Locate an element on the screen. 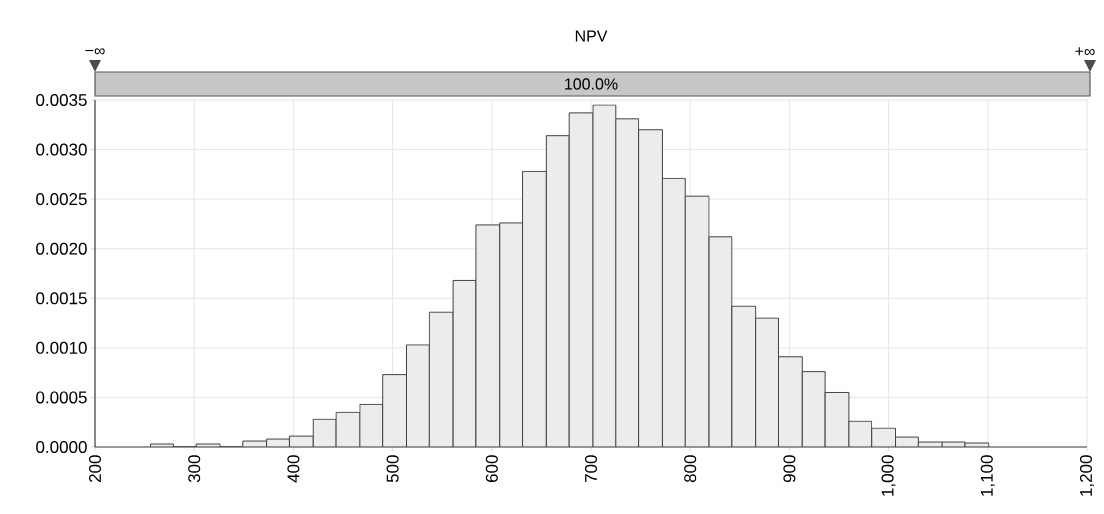  y-tick-label: 0.0015 is located at coordinates (61, 298).